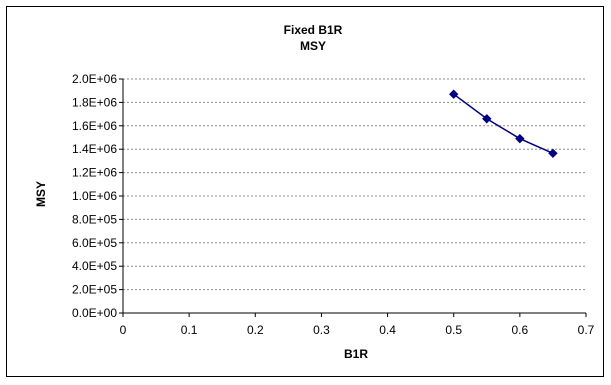 Image resolution: width=611 pixels, height=385 pixels. What do you see at coordinates (41, 194) in the screenshot?
I see `y-axis-title: MSY` at bounding box center [41, 194].